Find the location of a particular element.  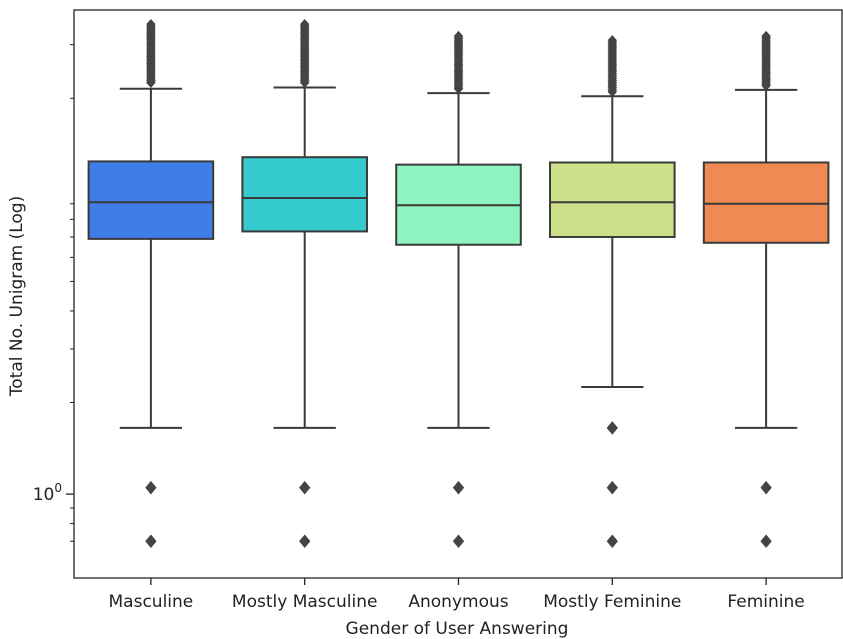

x-tick-label: Masculine is located at coordinates (151, 602).